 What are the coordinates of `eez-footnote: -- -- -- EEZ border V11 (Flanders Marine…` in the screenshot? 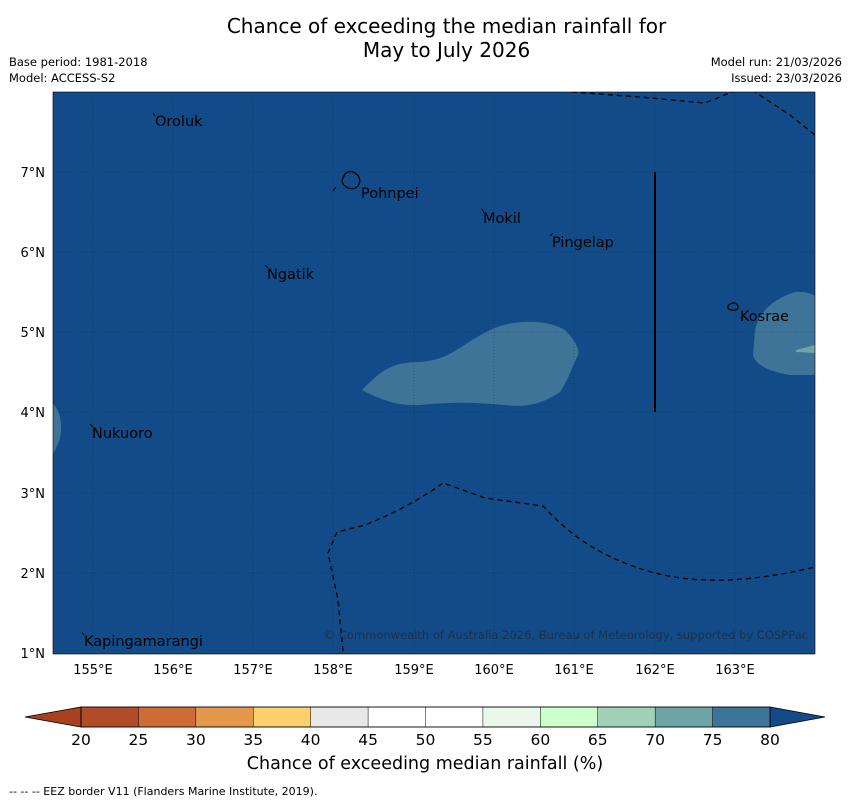 It's located at (163, 791).